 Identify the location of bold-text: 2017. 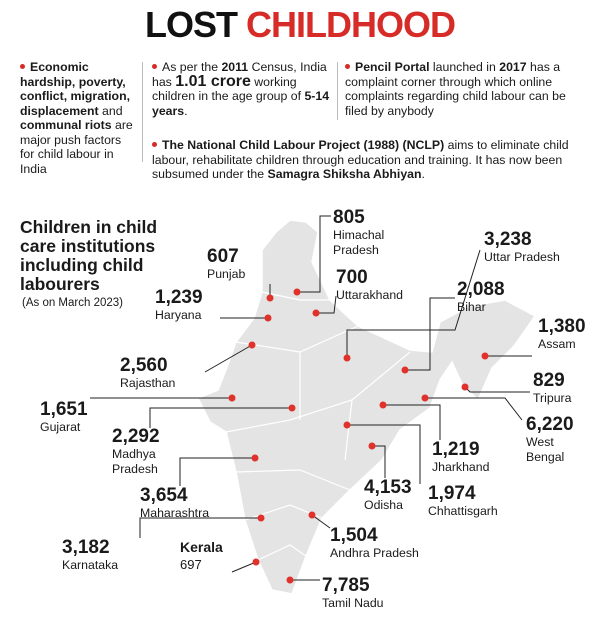
(513, 67).